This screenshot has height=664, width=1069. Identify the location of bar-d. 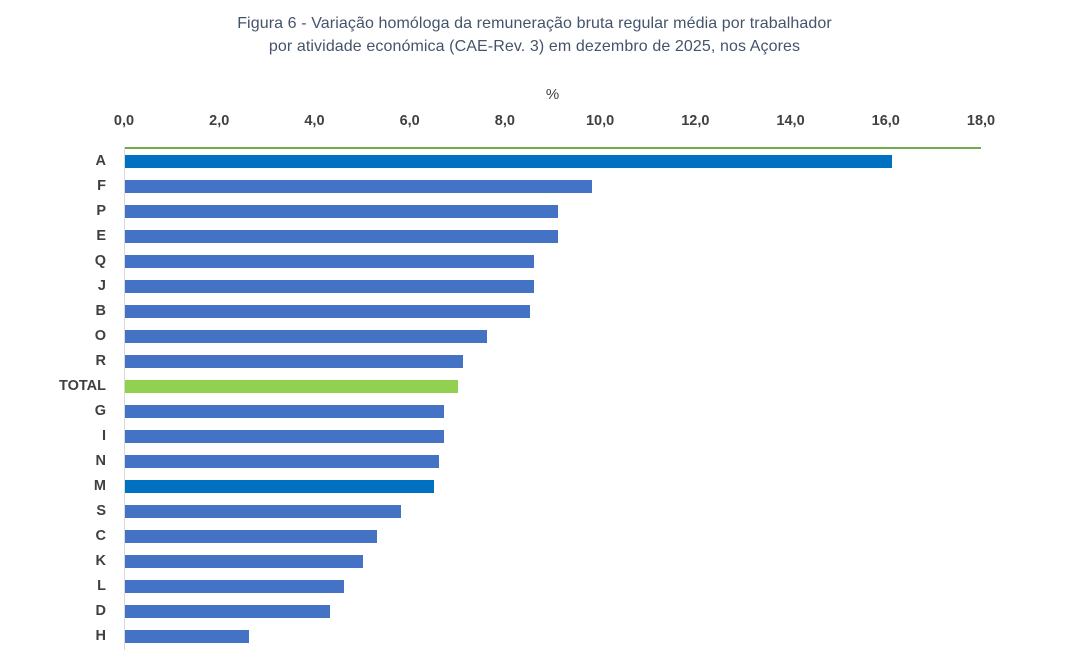
(227, 611).